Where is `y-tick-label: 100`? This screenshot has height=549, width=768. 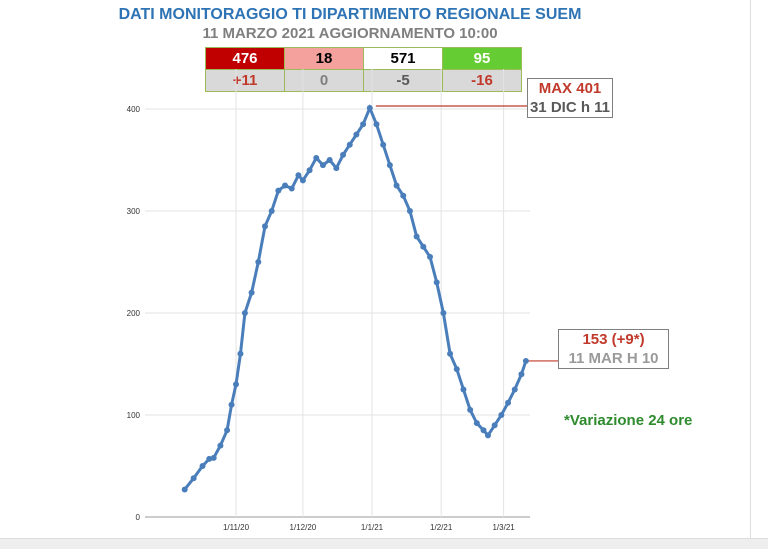
y-tick-label: 100 is located at coordinates (134, 415).